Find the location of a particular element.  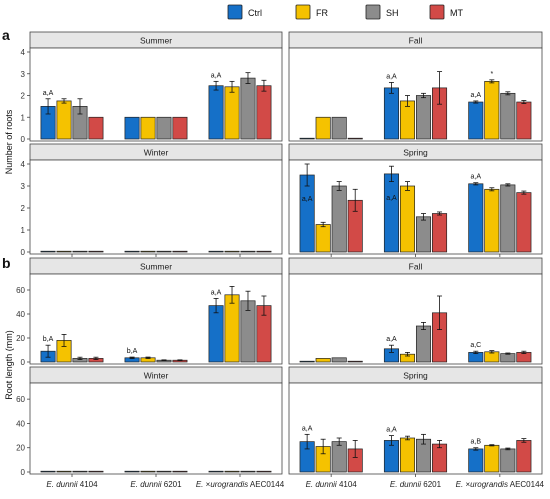

y-tick-label: 60 is located at coordinates (20, 290).